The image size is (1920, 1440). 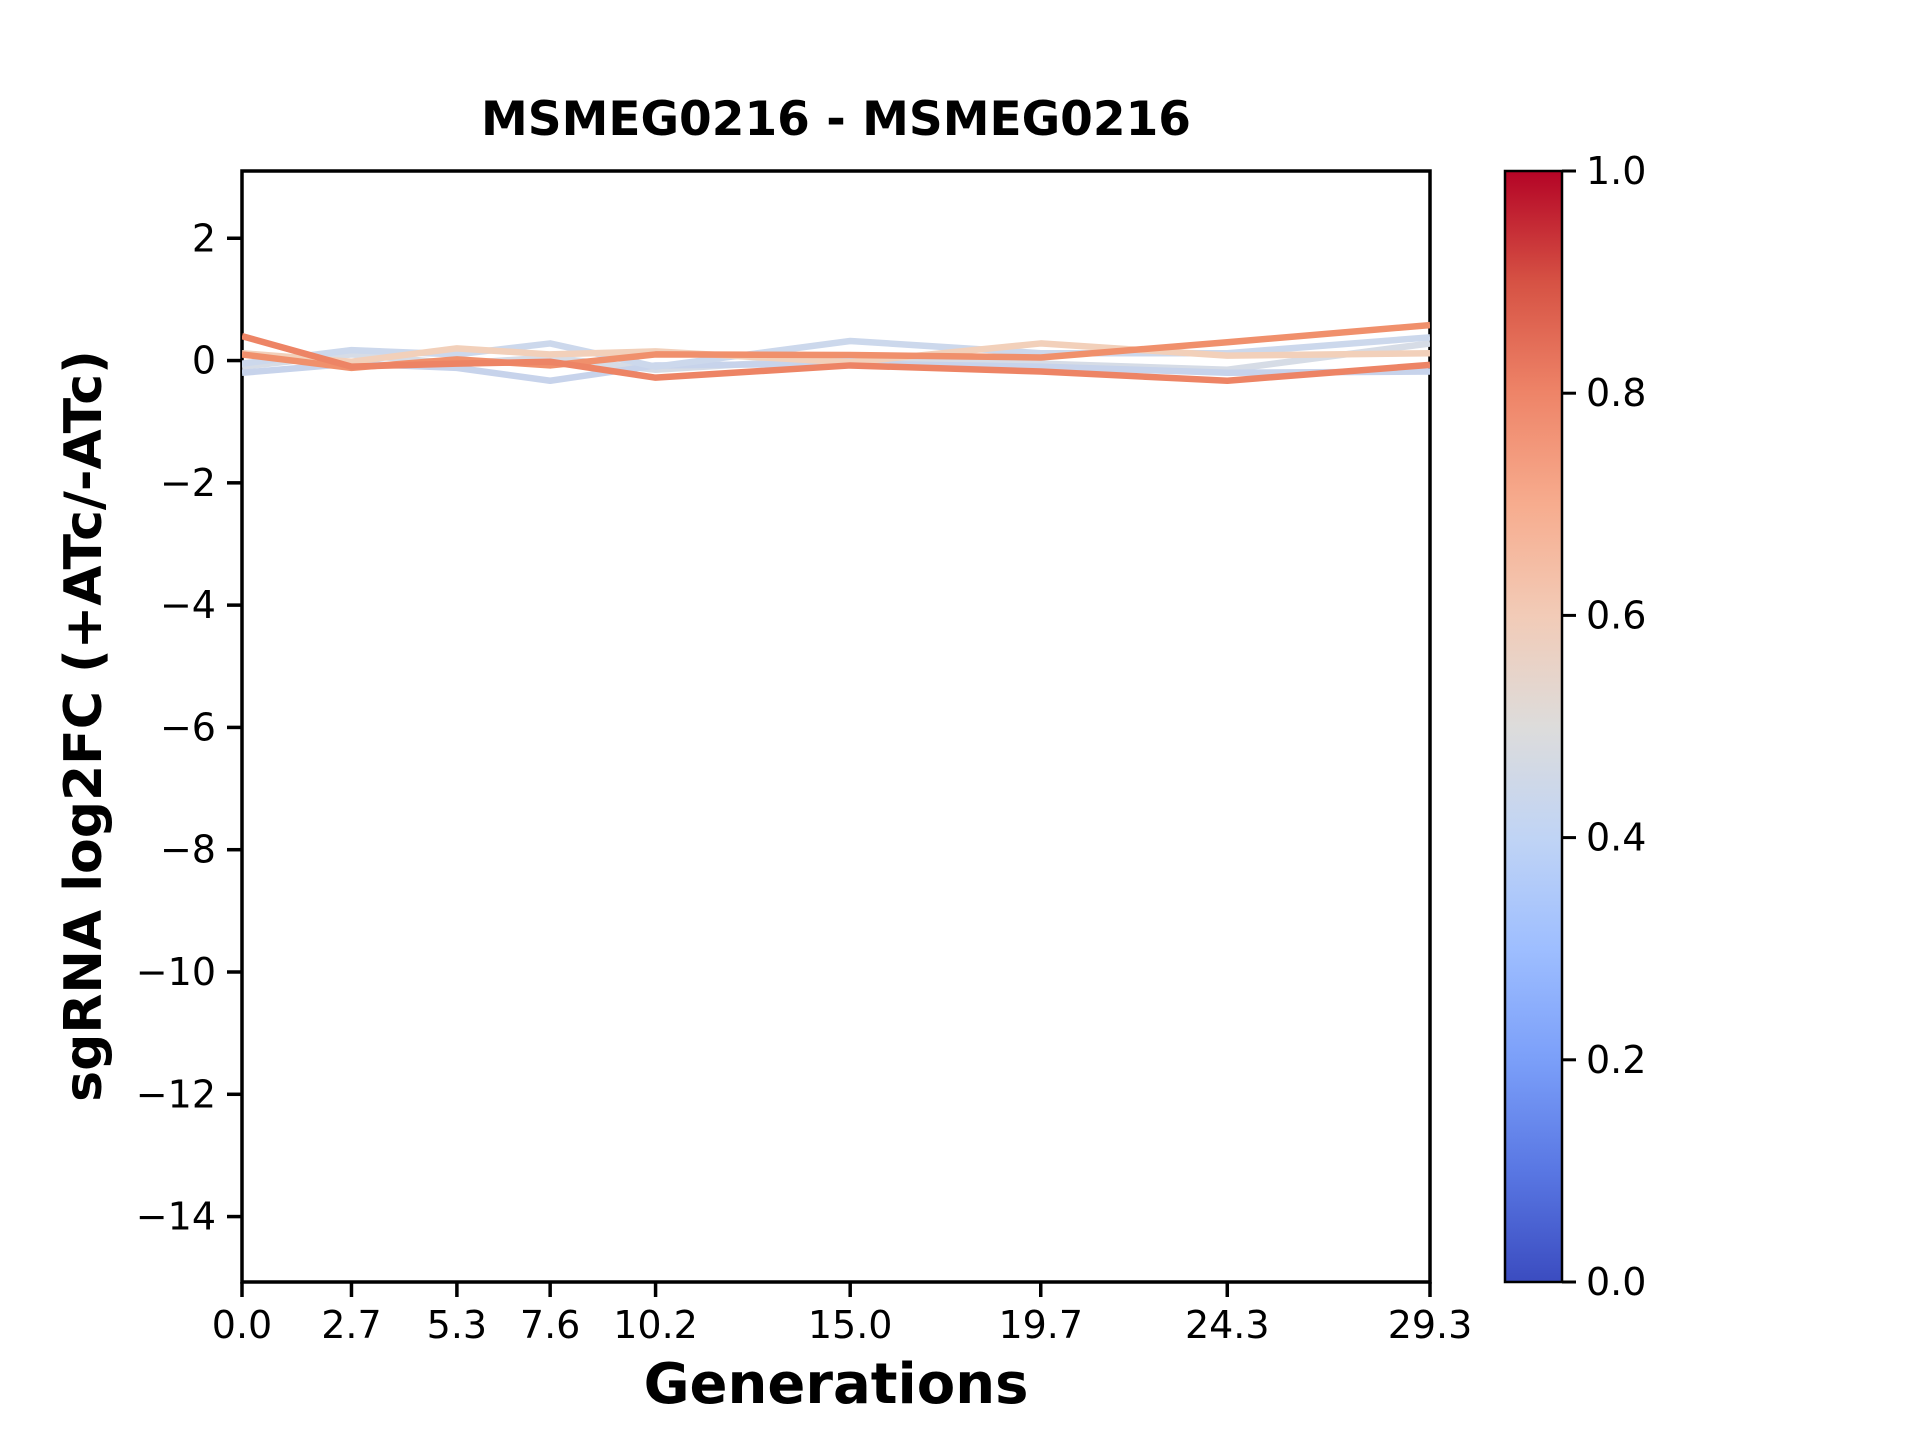 I want to click on x-tick-label: 19.7, so click(x=1040, y=1325).